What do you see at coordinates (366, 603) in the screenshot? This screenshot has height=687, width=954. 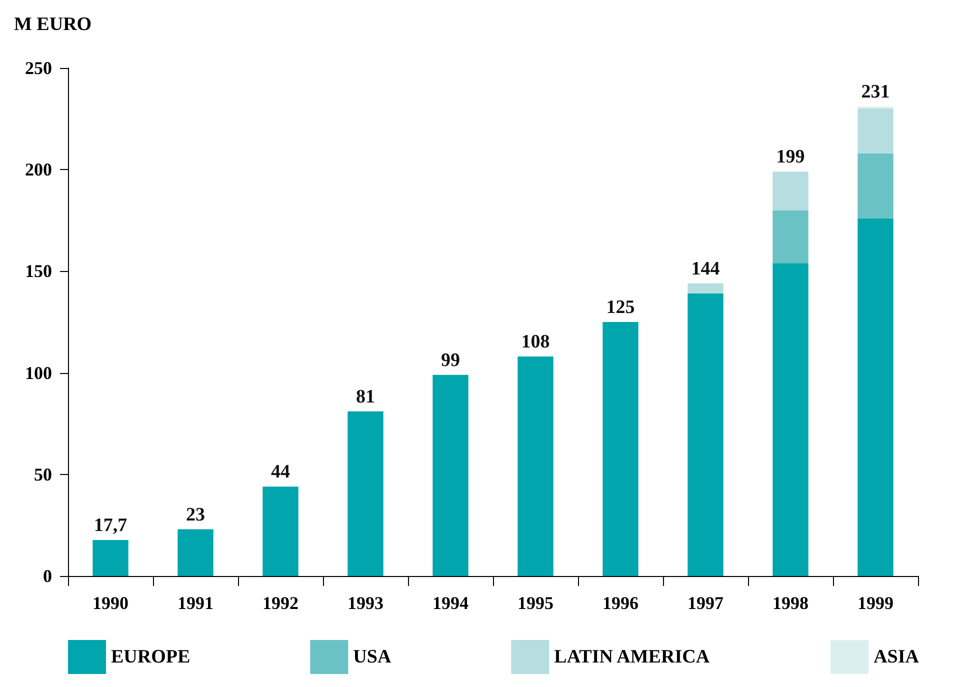 I see `x-tick-label: 1993` at bounding box center [366, 603].